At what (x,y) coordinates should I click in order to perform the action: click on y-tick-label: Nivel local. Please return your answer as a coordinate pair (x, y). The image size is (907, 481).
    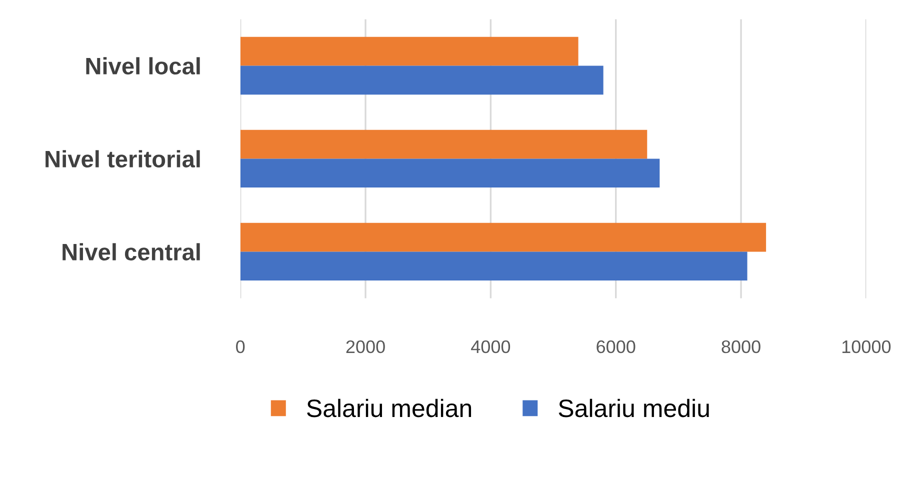
    Looking at the image, I should click on (143, 66).